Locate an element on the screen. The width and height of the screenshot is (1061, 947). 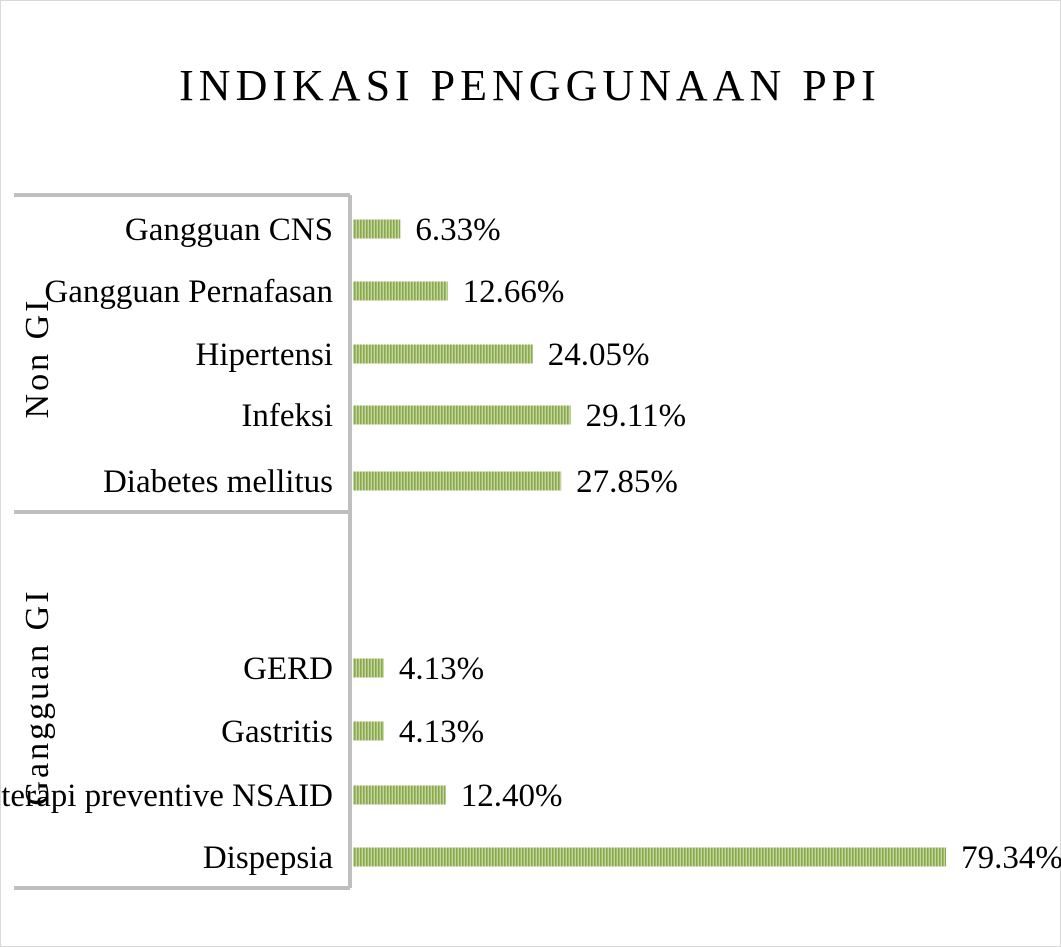
category-label: Diabetes mellitus is located at coordinates (218, 482).